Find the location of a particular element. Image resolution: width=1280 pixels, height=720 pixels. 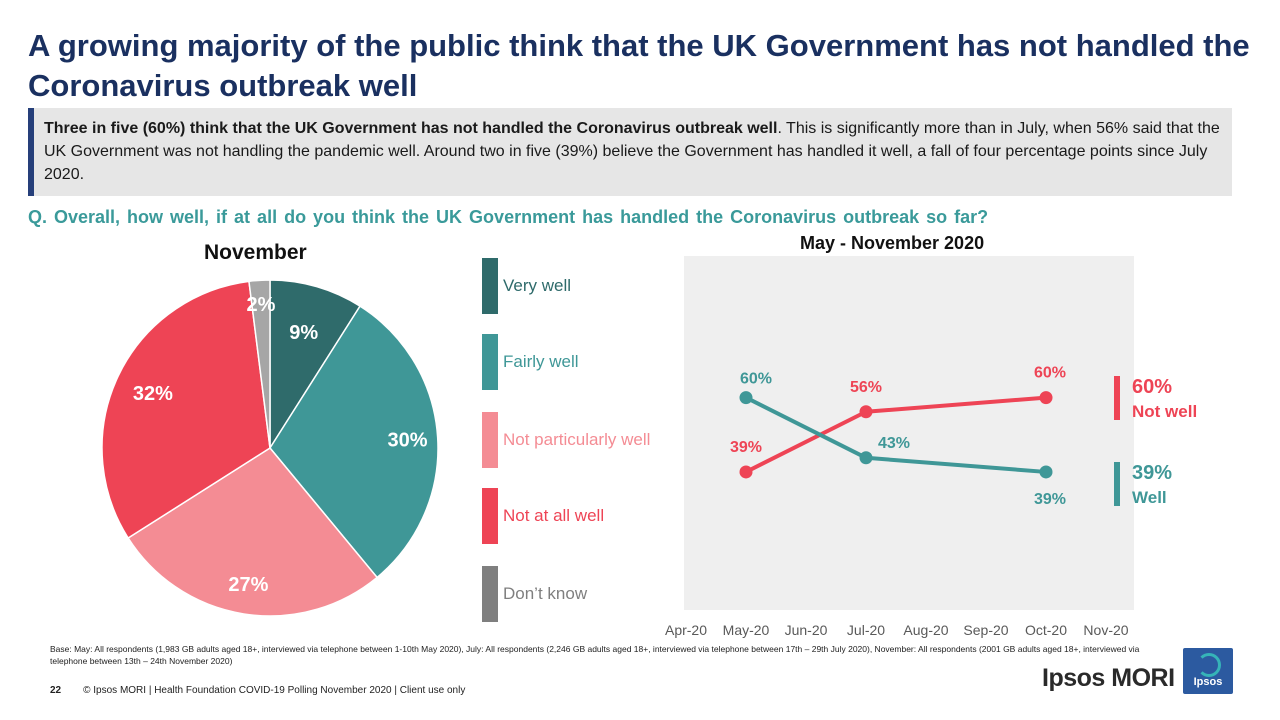

x-tick-label: Nov-20 is located at coordinates (1105, 630).